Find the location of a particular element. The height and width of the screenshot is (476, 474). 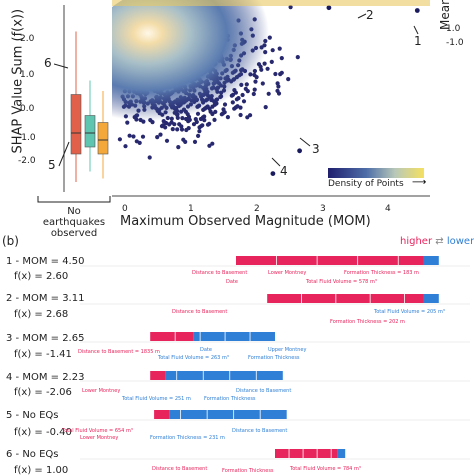

no-eq-label-line2: observed is located at coordinates (74, 233).